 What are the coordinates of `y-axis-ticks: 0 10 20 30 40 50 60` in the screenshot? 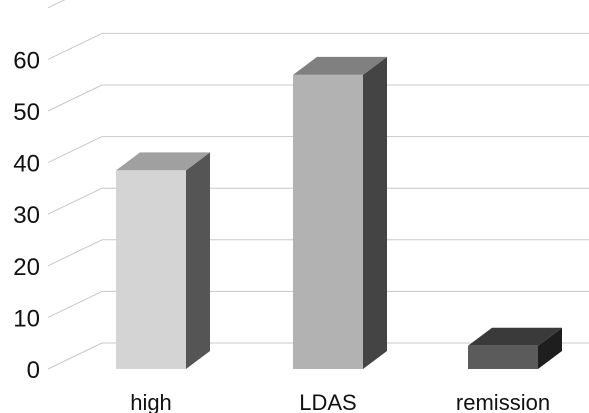 It's located at (26, 215).